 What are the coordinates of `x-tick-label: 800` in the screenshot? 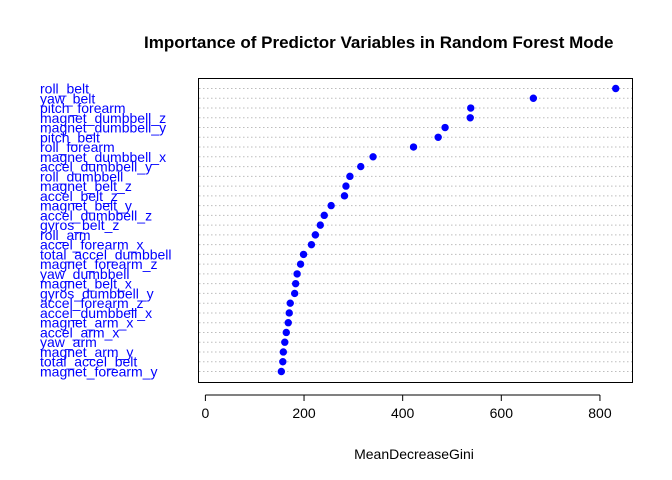 It's located at (600, 413).